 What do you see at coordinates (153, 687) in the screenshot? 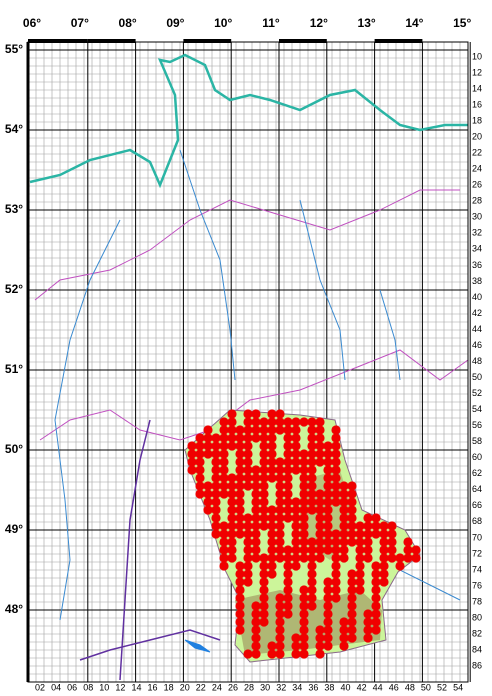
I see `column-label: 16` at bounding box center [153, 687].